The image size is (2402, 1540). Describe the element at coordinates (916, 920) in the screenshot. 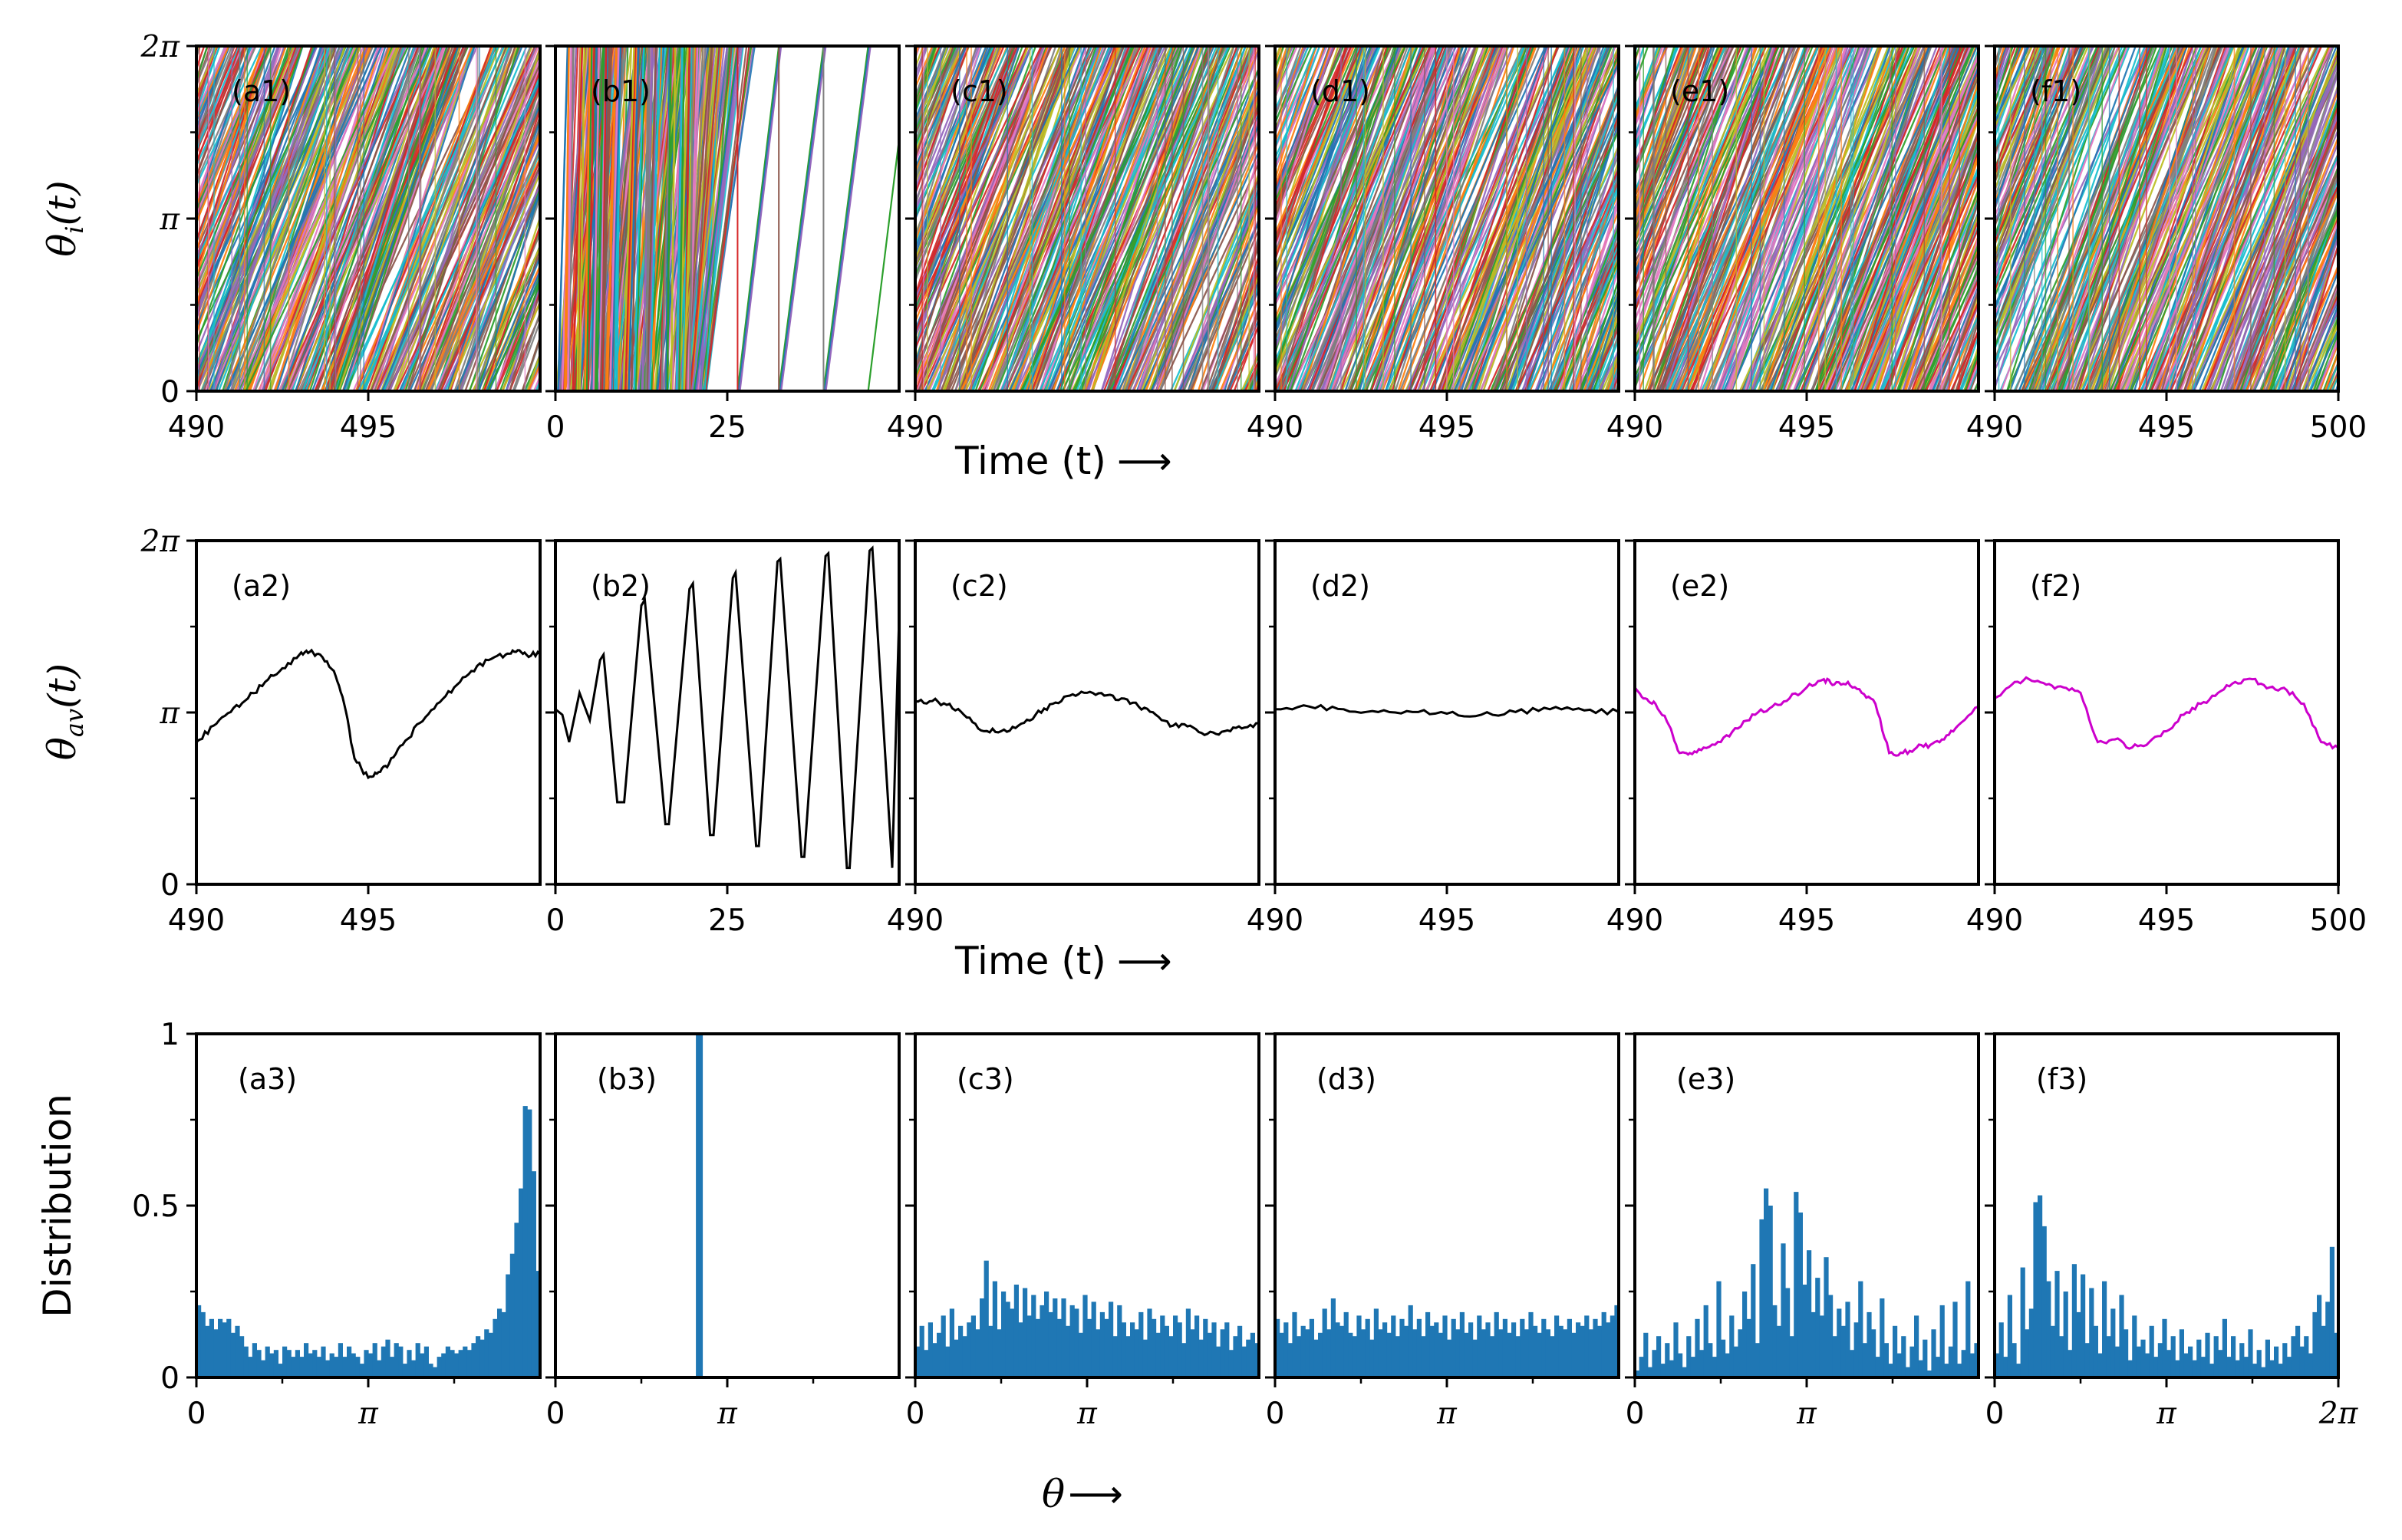

I see `x-tick-label: 490` at that location.